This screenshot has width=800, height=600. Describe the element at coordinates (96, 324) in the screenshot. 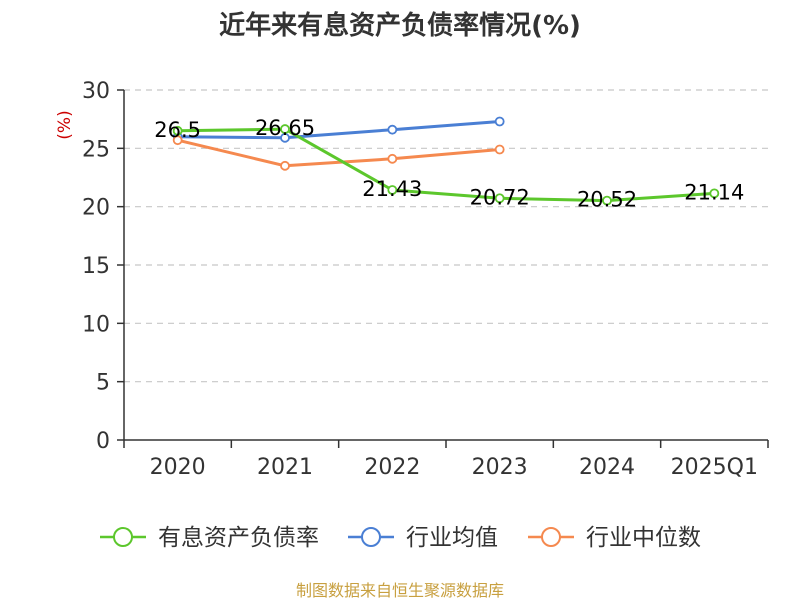

I see `y-tick-label-10: 10` at that location.